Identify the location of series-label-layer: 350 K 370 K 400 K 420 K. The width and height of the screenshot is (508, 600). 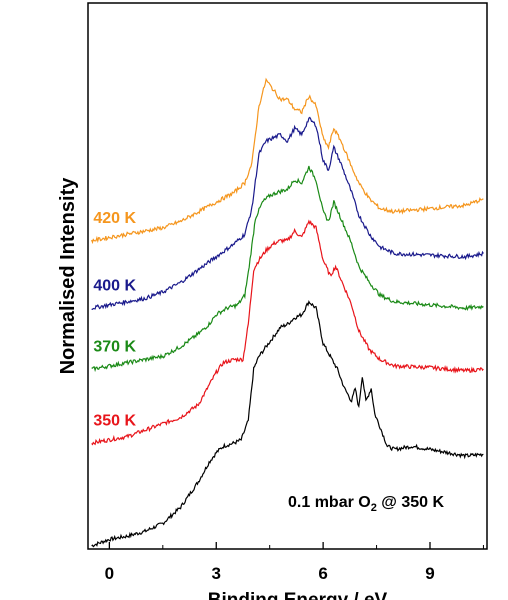
(114, 319).